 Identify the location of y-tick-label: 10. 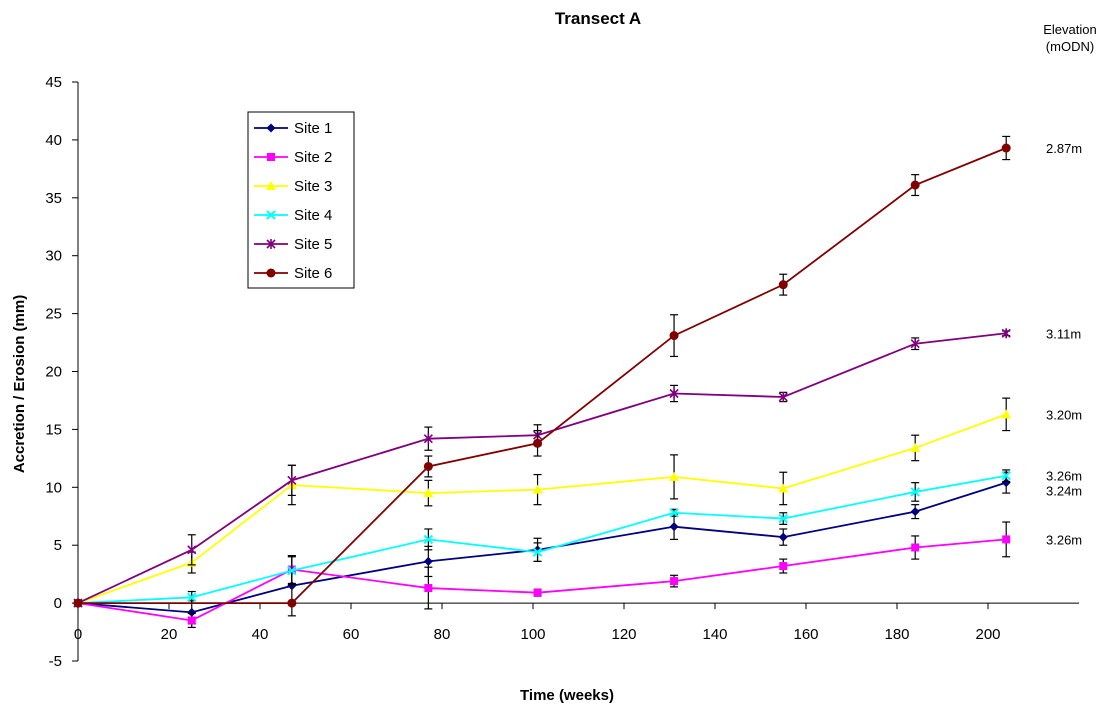
(53, 487).